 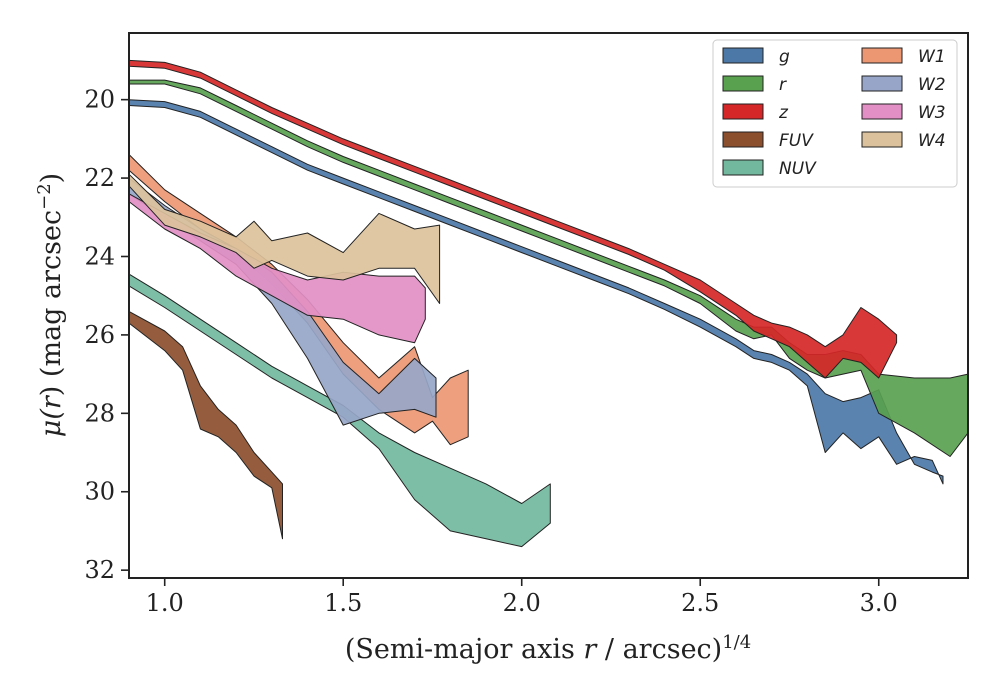 I want to click on legend: grz FUV NUV W1 W2 W3 W4, so click(x=835, y=113).